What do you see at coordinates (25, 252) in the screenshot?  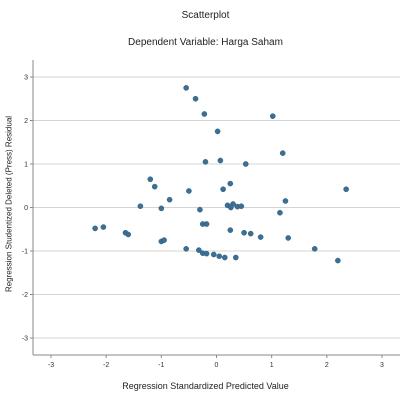 I see `y-tick-label: -1` at bounding box center [25, 252].